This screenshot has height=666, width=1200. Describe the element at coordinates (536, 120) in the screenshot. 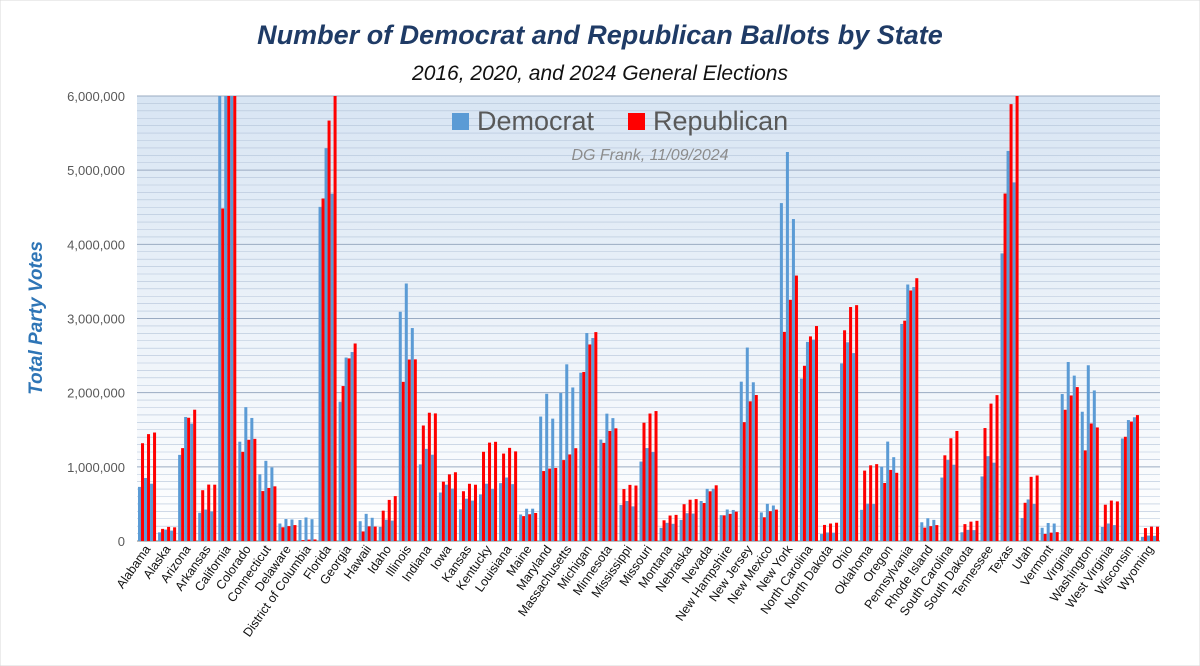

I see `legend-label-democrat: Democrat` at that location.